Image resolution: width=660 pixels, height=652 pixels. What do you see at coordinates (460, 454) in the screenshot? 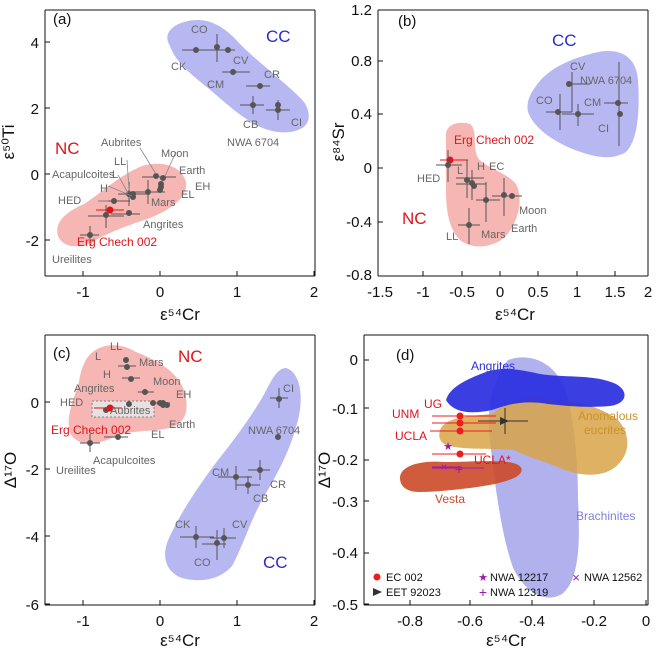
I see `point-ec002-ucla-star` at bounding box center [460, 454].